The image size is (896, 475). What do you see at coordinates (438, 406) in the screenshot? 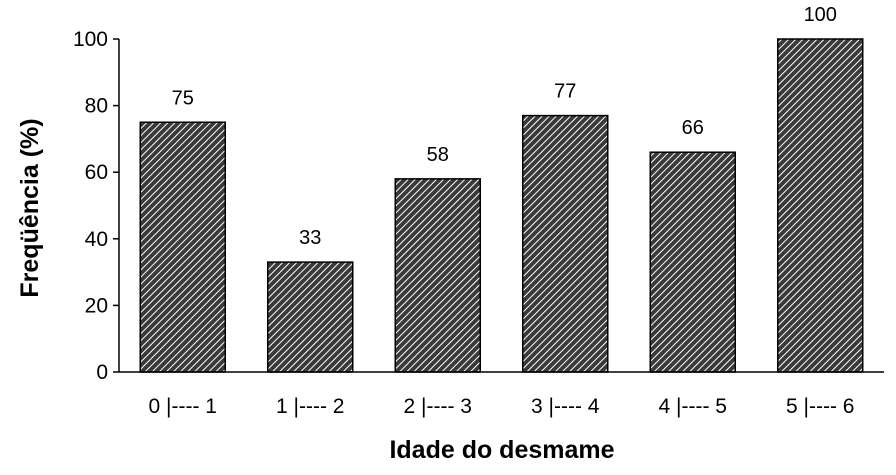
I see `x-category-label: 2 |---- 3` at bounding box center [438, 406].